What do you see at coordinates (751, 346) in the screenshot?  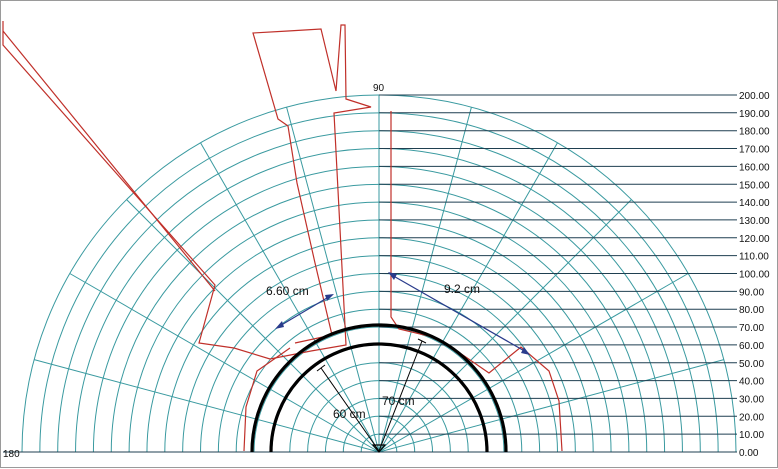 I see `level-tick-label: 60.00` at bounding box center [751, 346].